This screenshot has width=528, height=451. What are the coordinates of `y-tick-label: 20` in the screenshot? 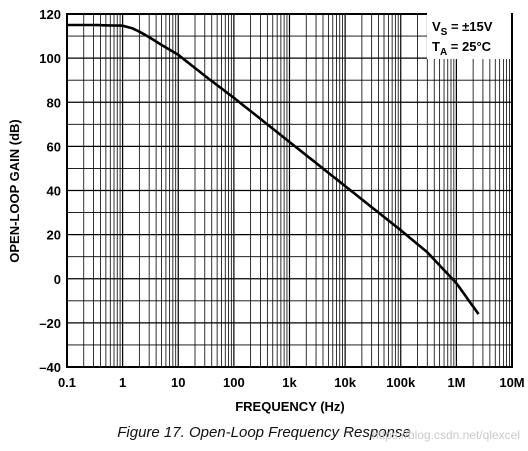 It's located at (54, 235).